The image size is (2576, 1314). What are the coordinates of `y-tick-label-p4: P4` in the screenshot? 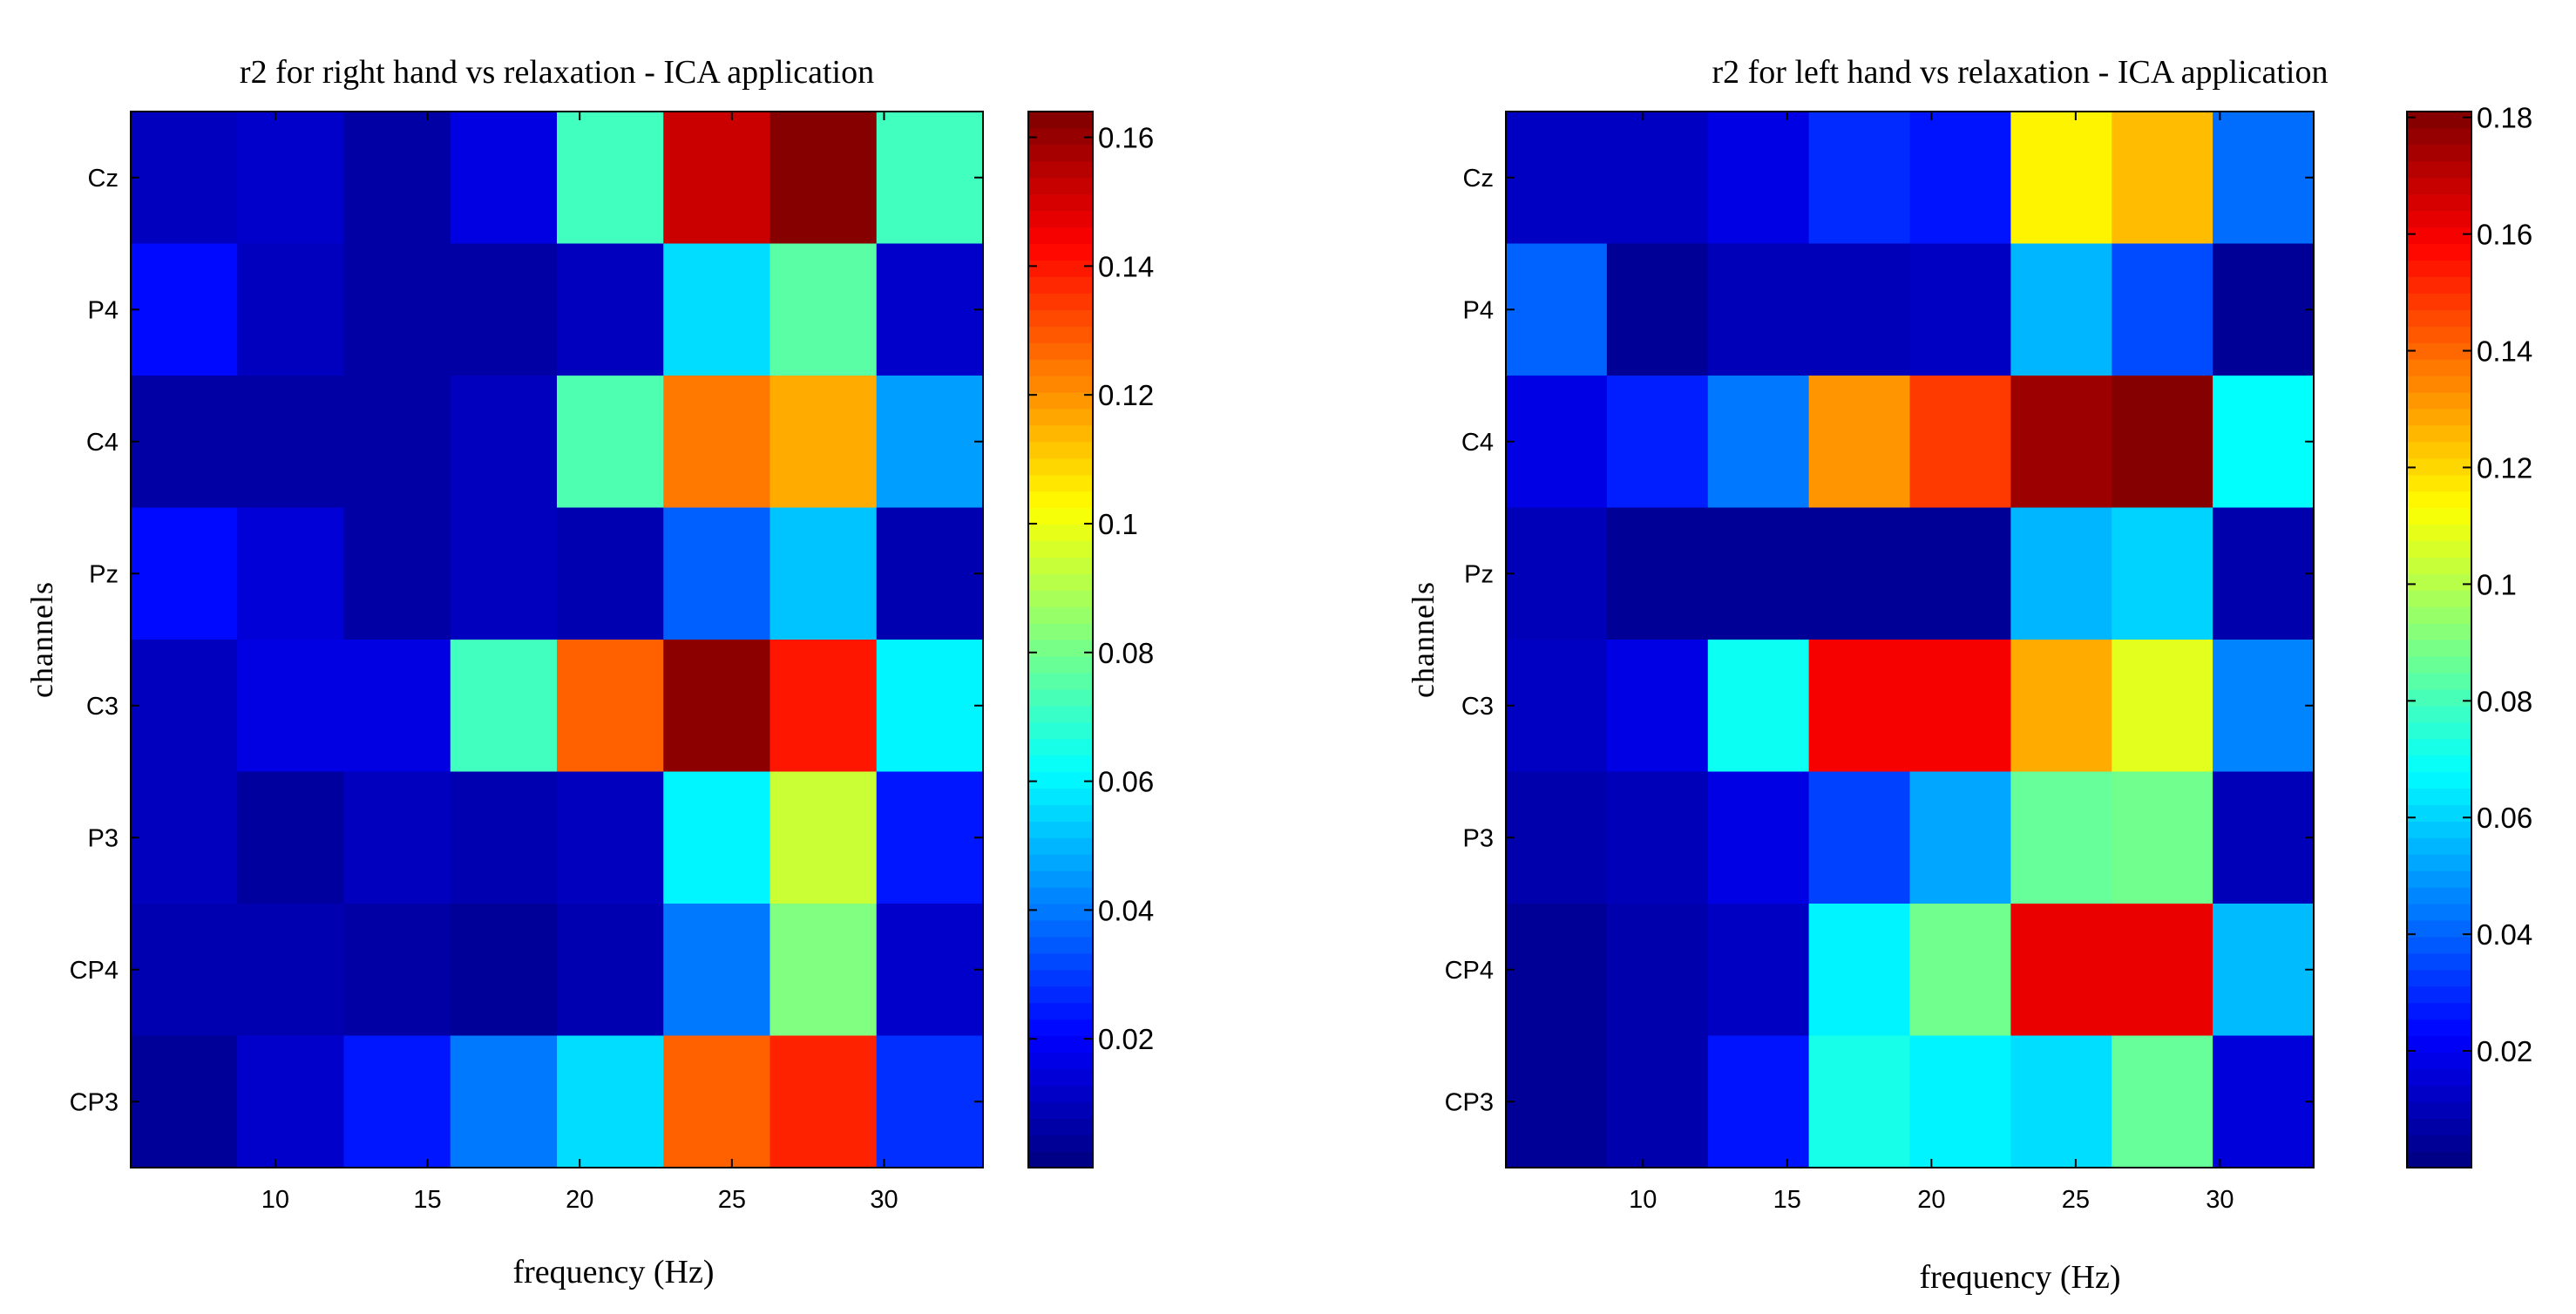 It's located at (1479, 310).